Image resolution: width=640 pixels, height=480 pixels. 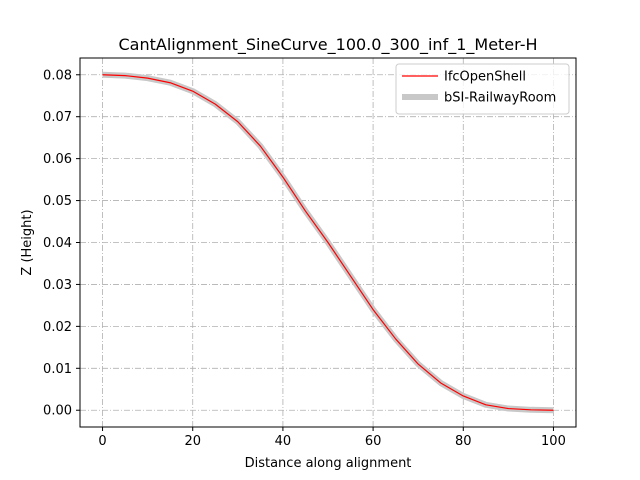 I want to click on y-axis-label: Z (Height), so click(x=27, y=242).